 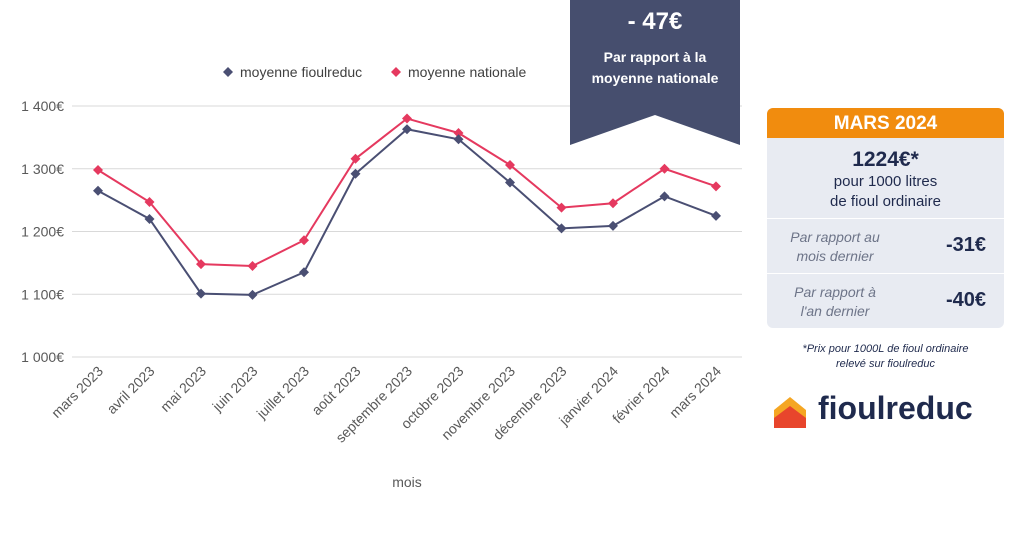 What do you see at coordinates (42, 357) in the screenshot?
I see `y-tick-label: 1 000€` at bounding box center [42, 357].